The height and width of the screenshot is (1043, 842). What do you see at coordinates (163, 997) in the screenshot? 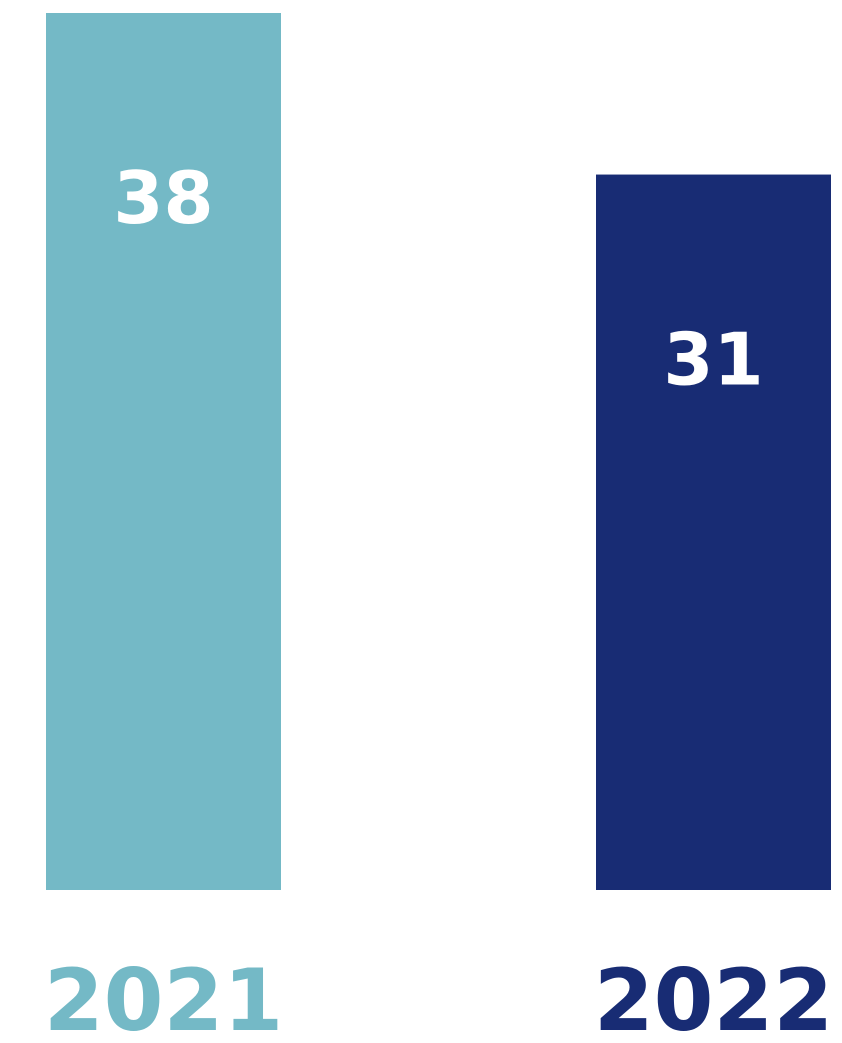
I see `category-label-2021: 2021` at bounding box center [163, 997].